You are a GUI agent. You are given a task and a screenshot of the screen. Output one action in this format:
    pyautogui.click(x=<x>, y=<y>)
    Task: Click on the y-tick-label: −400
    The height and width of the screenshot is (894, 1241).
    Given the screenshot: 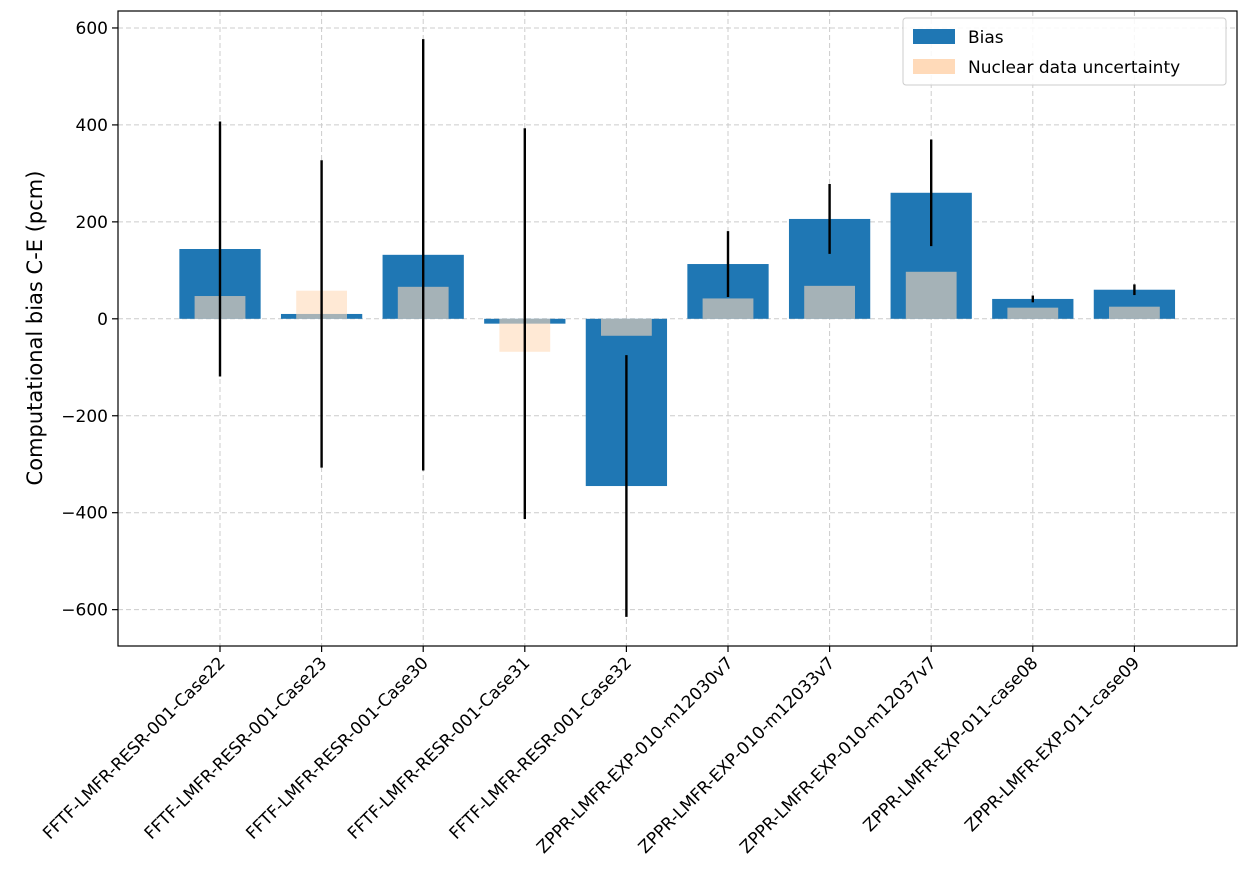 What is the action you would take?
    pyautogui.click(x=84, y=514)
    